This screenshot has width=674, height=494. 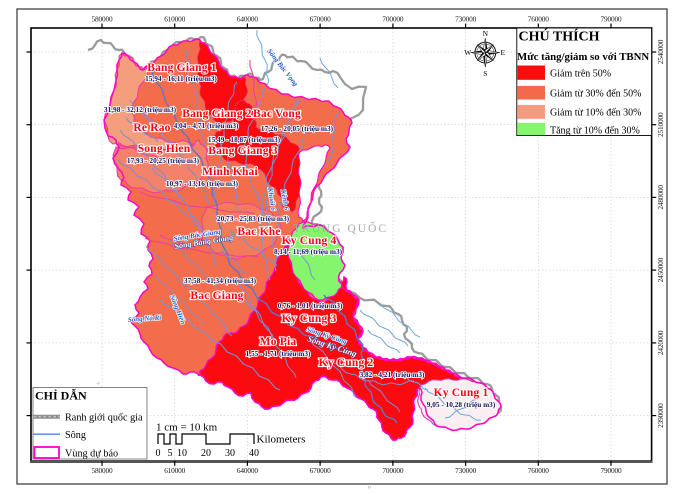 I want to click on svg-text: 40, so click(x=254, y=453).